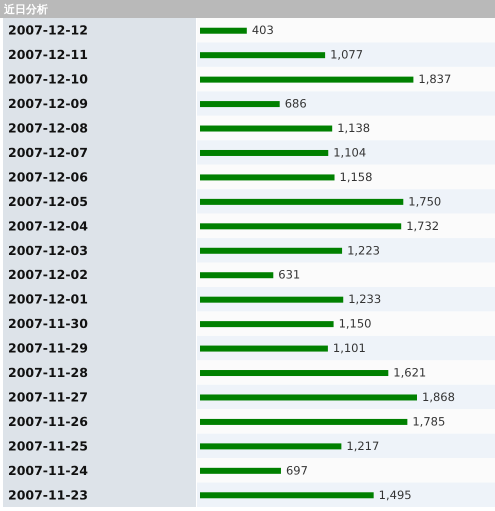 Image resolution: width=495 pixels, height=511 pixels. Describe the element at coordinates (48, 104) in the screenshot. I see `y-tick-label: 2007-12-09` at that location.